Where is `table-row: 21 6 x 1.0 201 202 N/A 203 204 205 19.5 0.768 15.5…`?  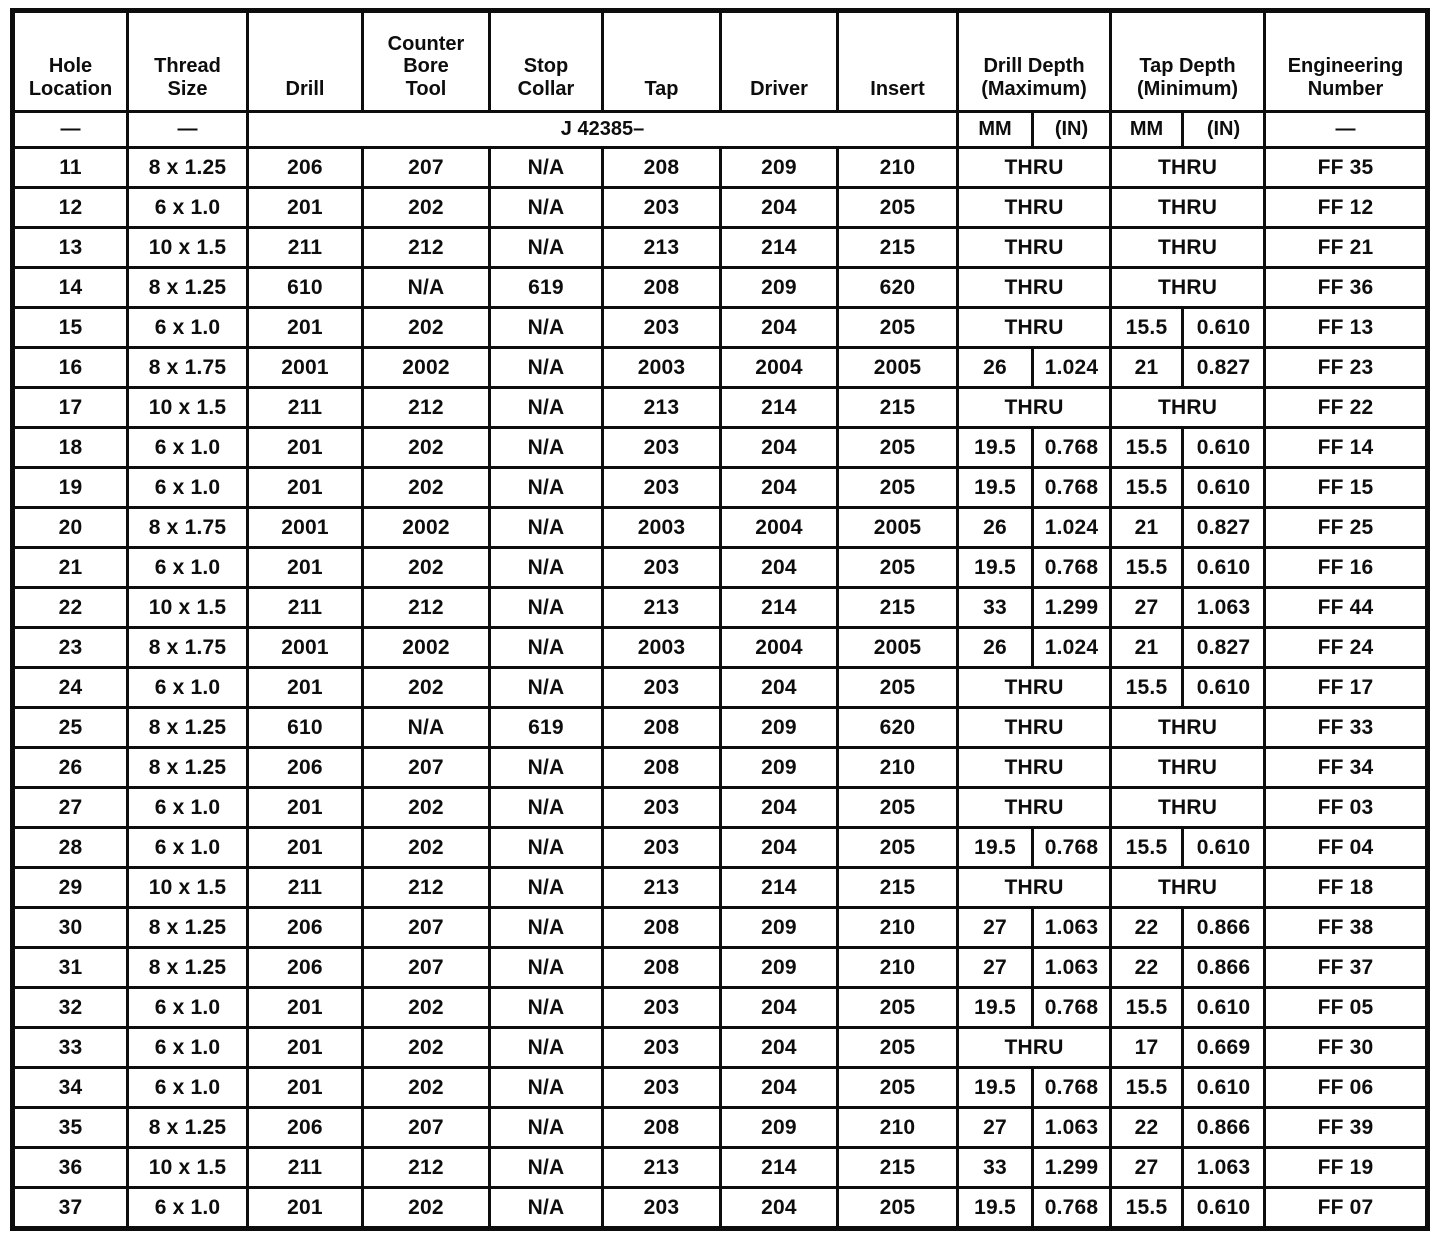 table-row: 21 6 x 1.0 201 202 N/A 203 204 205 19.5 0.768 15.5… is located at coordinates (720, 567).